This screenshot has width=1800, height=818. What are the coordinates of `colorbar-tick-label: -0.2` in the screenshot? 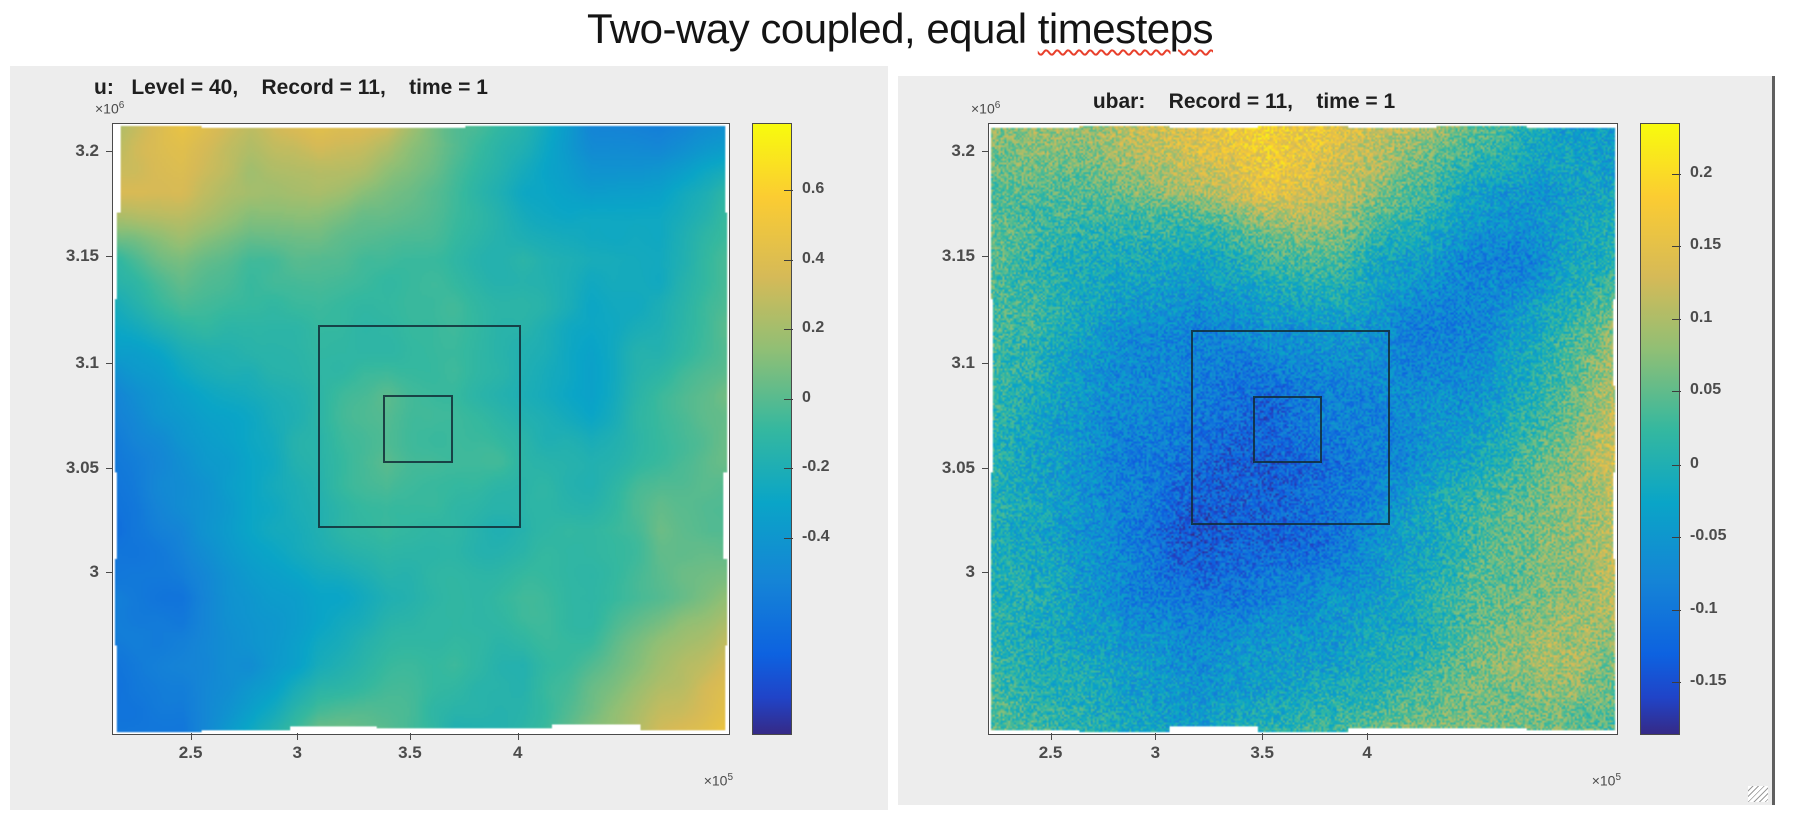 It's located at (816, 467).